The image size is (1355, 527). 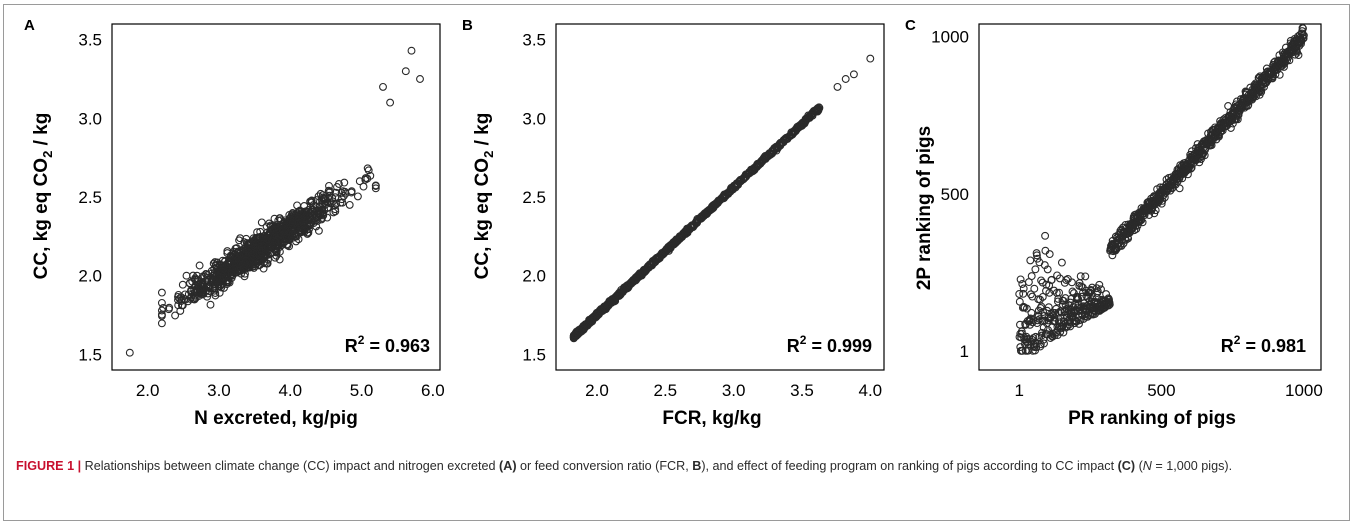 I want to click on panel-c-points, so click(x=1161, y=189).